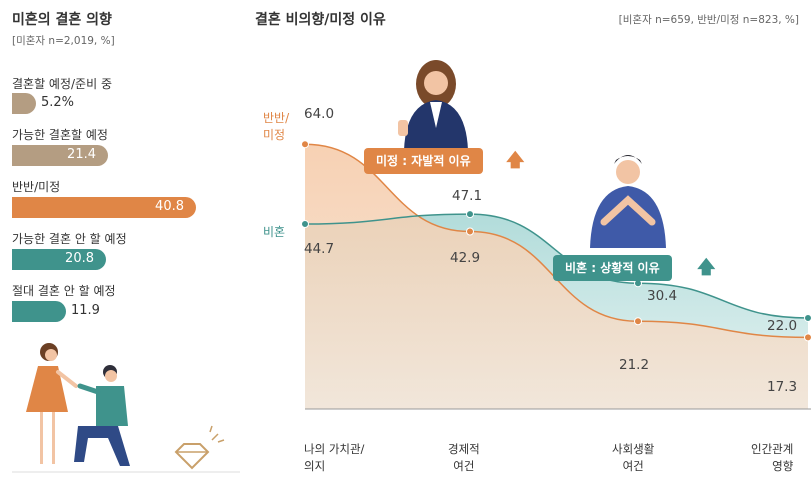 Image resolution: width=811 pixels, height=494 pixels. Describe the element at coordinates (59, 259) in the screenshot. I see `bar-likely-not` at that location.